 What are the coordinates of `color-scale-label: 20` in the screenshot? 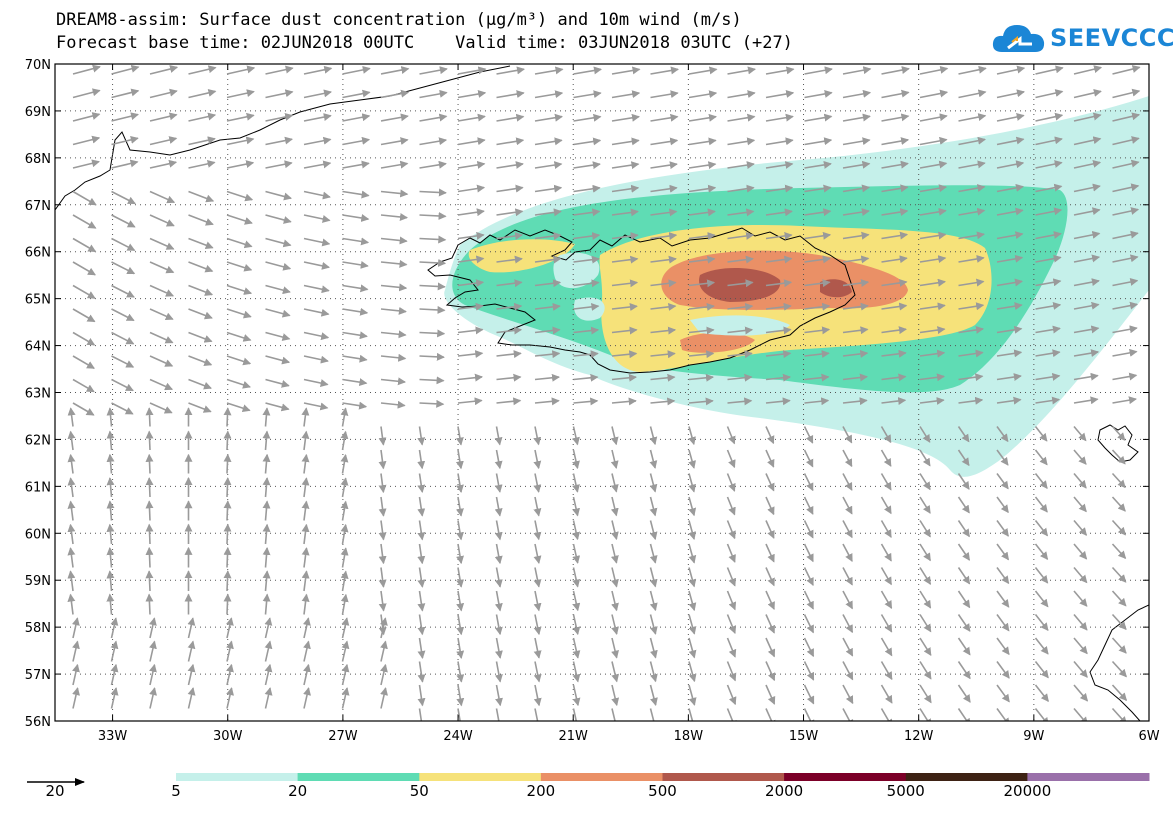 It's located at (298, 791).